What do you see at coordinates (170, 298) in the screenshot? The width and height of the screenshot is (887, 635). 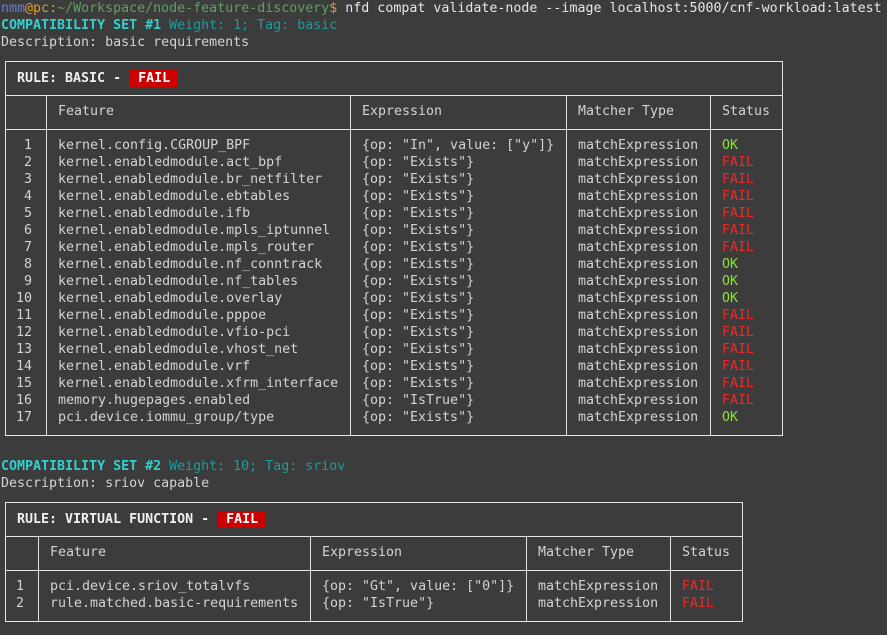 I see `feature-name: kernel.enabledmodule.overlay` at bounding box center [170, 298].